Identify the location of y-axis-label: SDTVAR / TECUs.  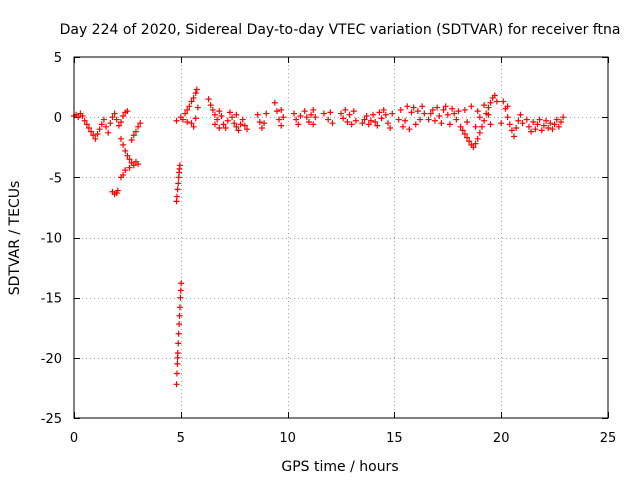
(15, 238).